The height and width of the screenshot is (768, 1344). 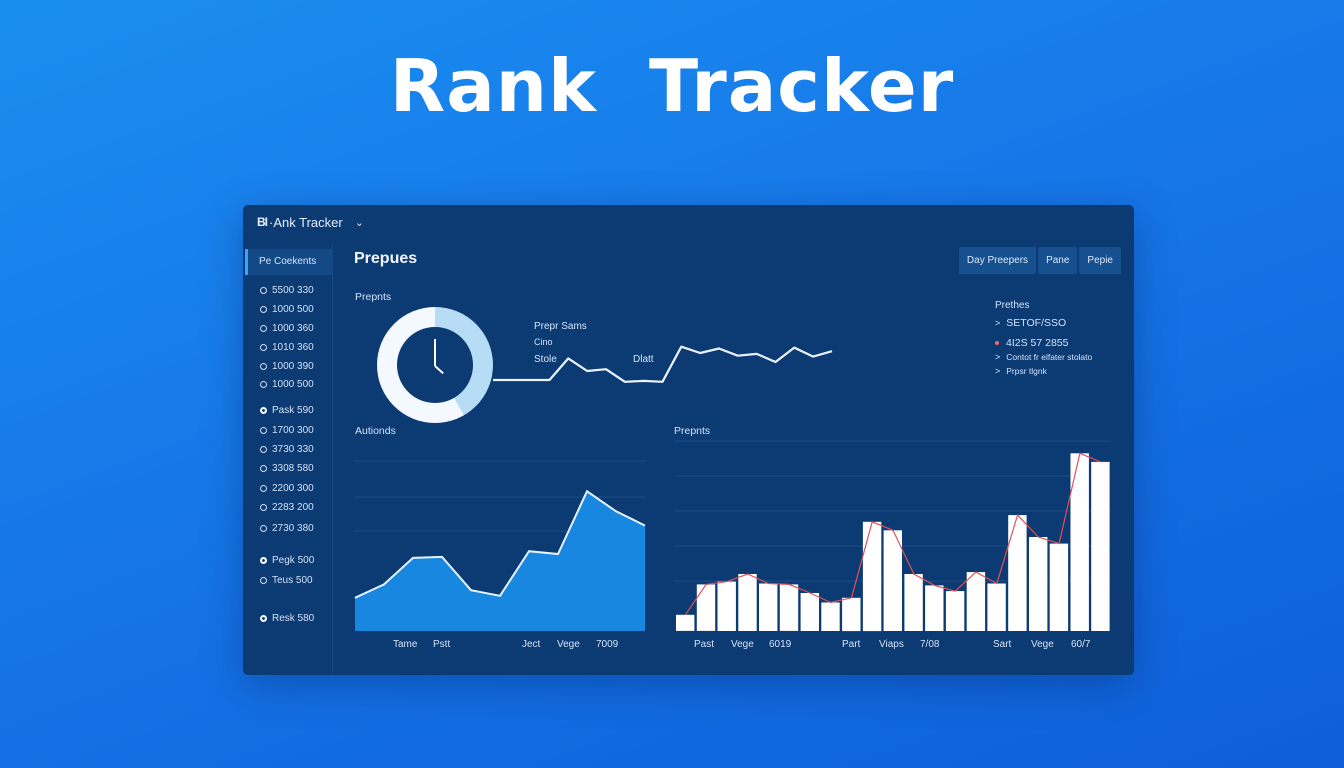 I want to click on toolbar-button-group: Day Preepers Pane Pepie, so click(x=1039, y=260).